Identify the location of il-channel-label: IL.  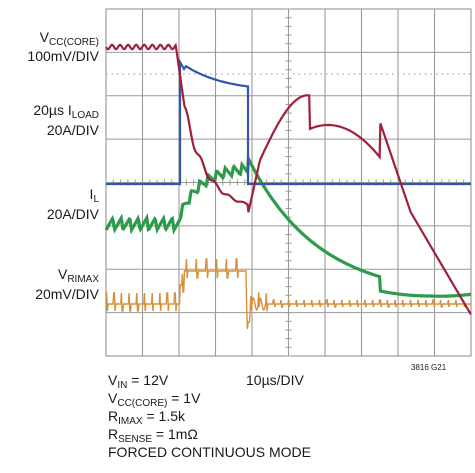
(94, 197).